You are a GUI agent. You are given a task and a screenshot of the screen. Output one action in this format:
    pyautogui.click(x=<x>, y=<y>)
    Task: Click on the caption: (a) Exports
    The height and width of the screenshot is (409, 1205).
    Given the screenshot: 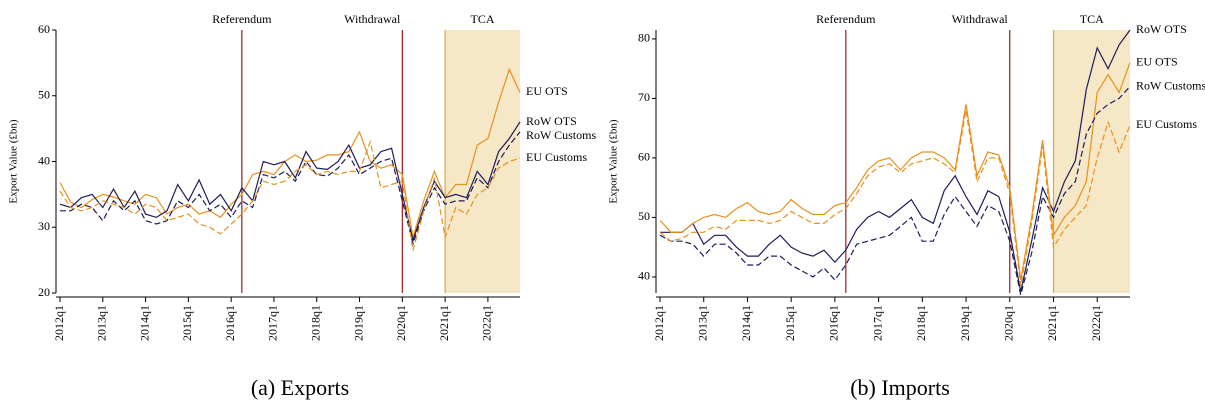 What is the action you would take?
    pyautogui.click(x=300, y=387)
    